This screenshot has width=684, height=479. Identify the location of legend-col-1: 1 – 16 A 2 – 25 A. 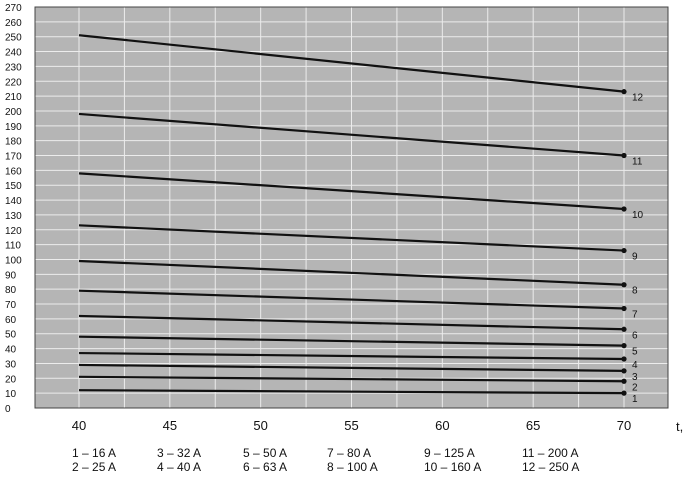
(94, 460).